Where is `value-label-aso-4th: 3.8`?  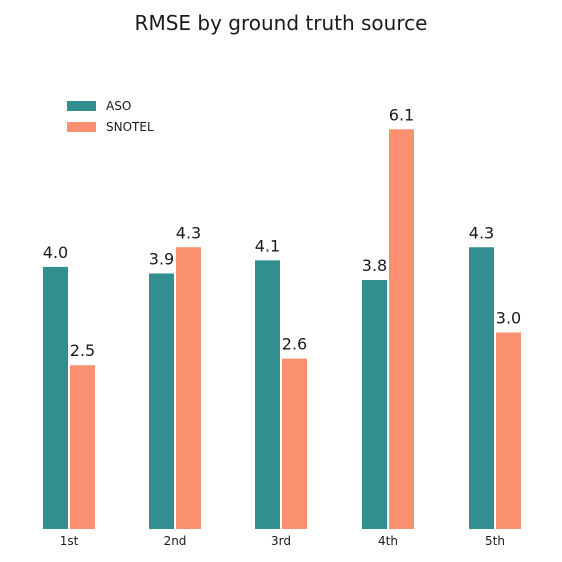
value-label-aso-4th: 3.8 is located at coordinates (374, 265).